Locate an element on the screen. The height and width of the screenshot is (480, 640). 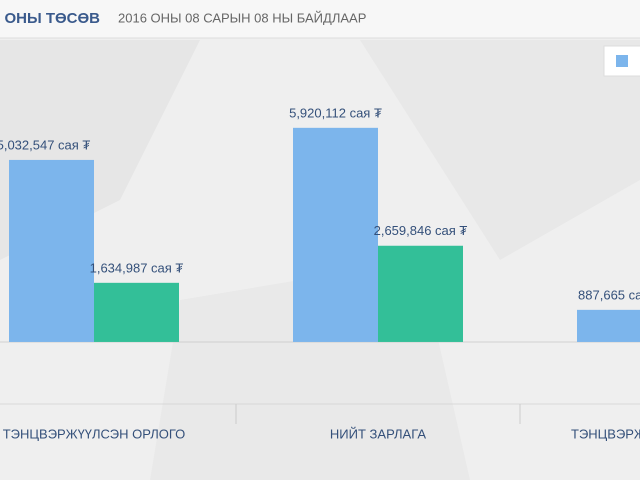
data-label: 887,665 сая ₮ is located at coordinates (609, 294).